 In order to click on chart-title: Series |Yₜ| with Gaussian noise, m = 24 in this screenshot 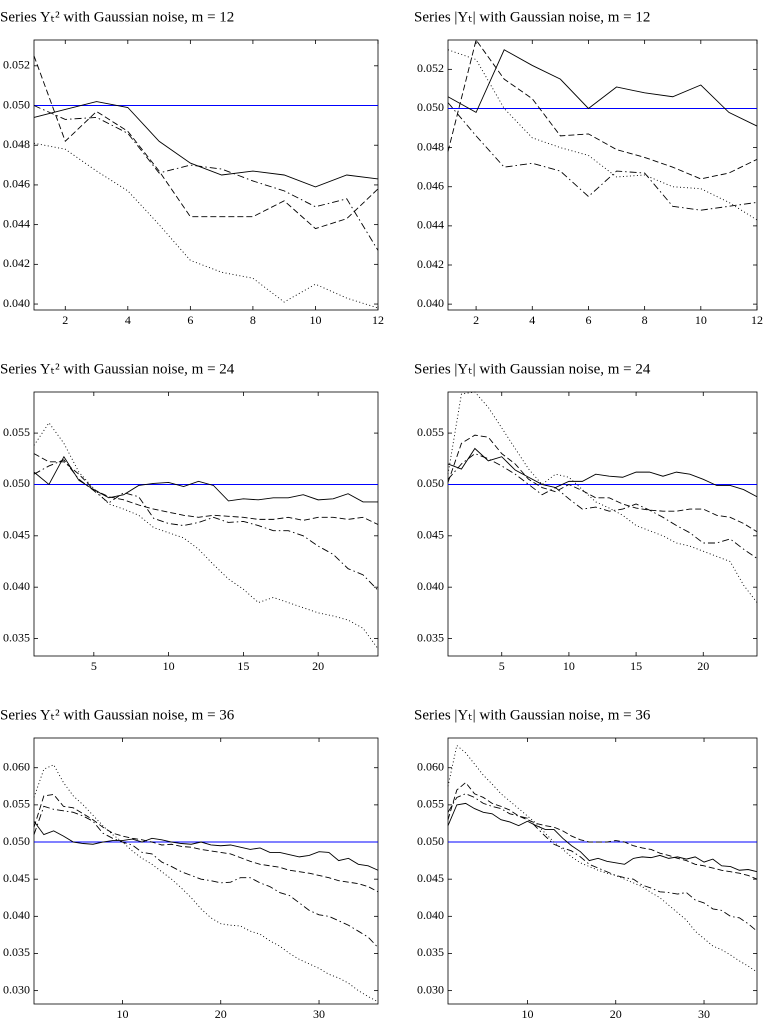, I will do `click(532, 369)`.